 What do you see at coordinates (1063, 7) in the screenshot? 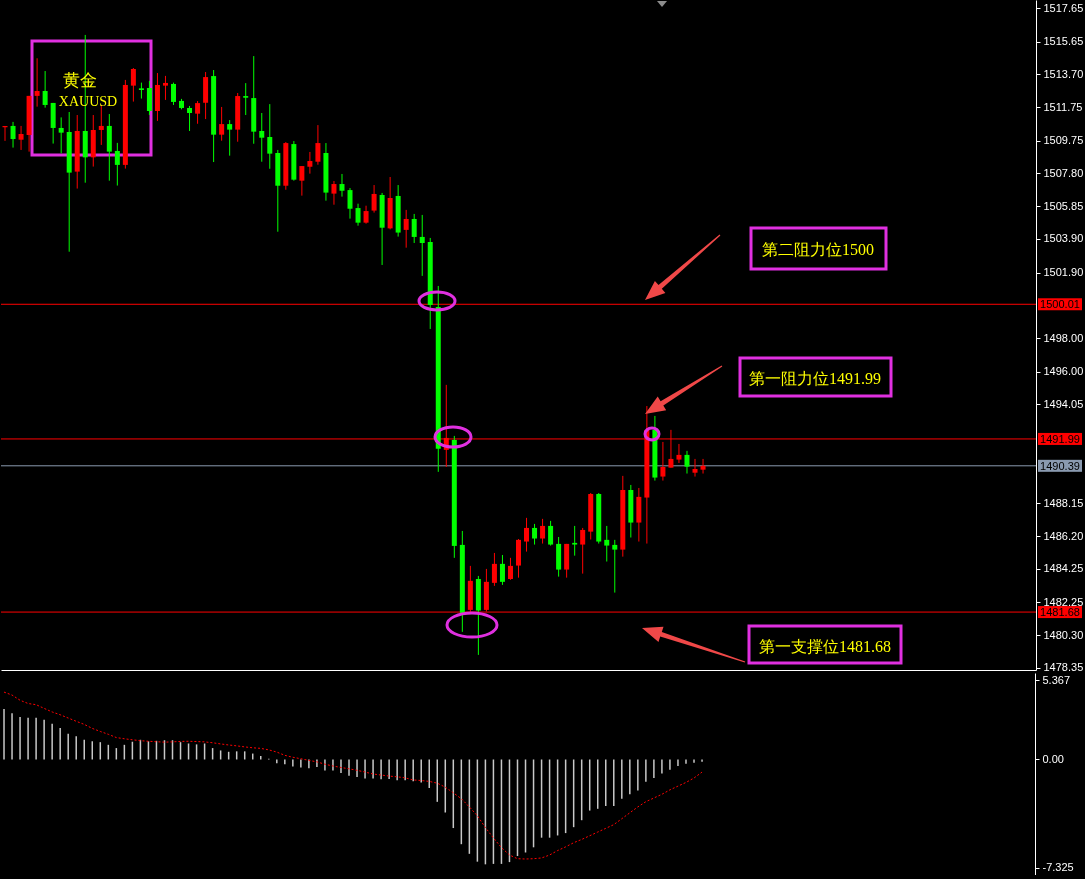
I see `y-tick-label: 1517.65` at bounding box center [1063, 7].